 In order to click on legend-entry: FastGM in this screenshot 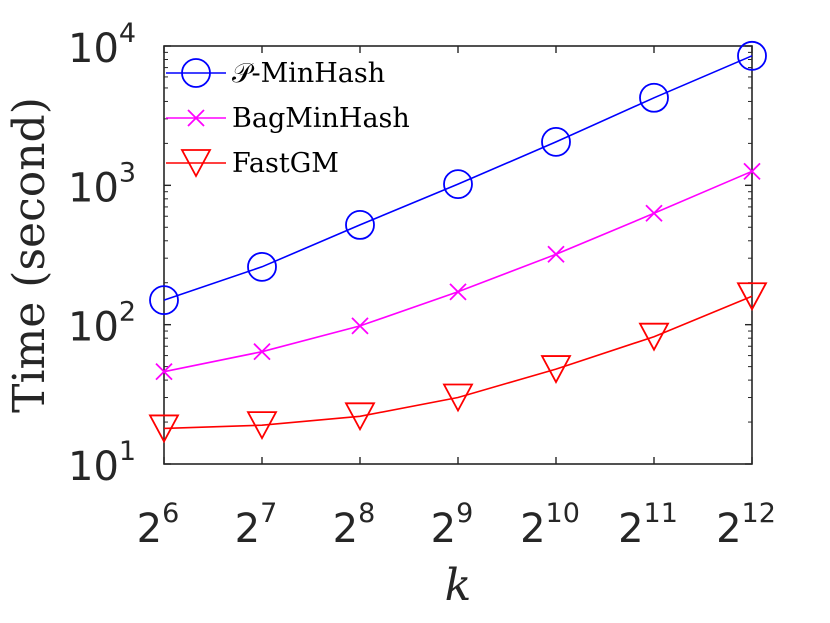, I will do `click(252, 163)`.